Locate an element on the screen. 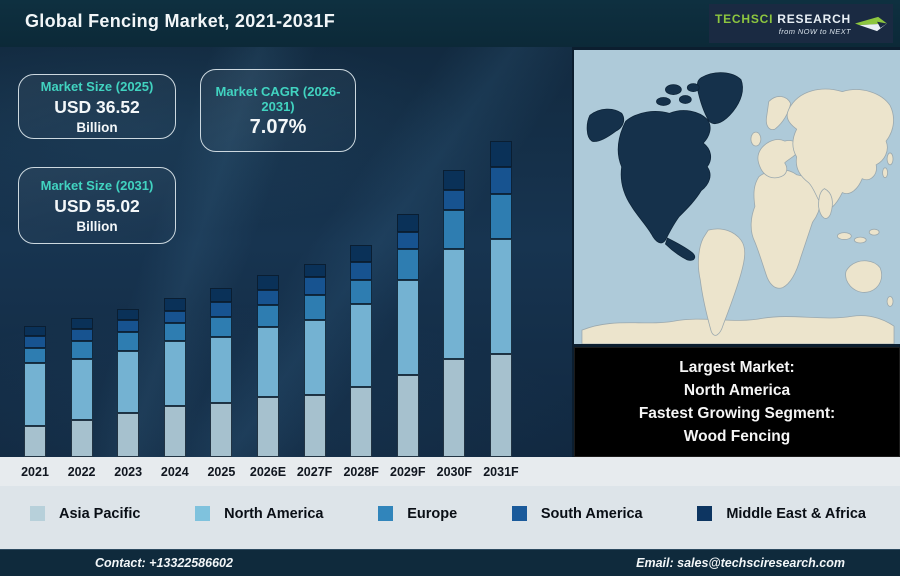 Image resolution: width=900 pixels, height=576 pixels. axis-year-label: 2029F is located at coordinates (408, 471).